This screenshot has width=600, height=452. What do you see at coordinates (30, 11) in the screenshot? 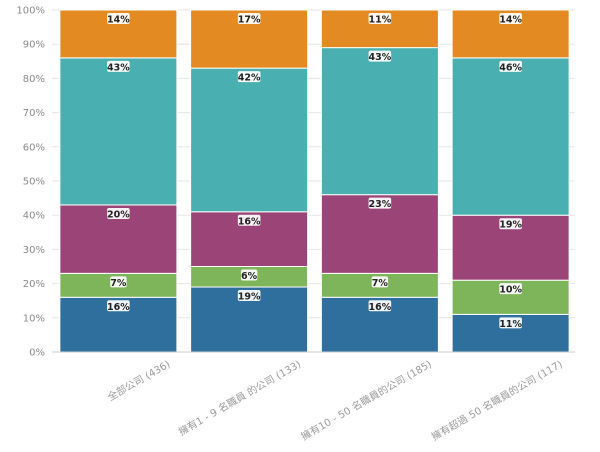
I see `y-tick-label: 100%` at bounding box center [30, 11].